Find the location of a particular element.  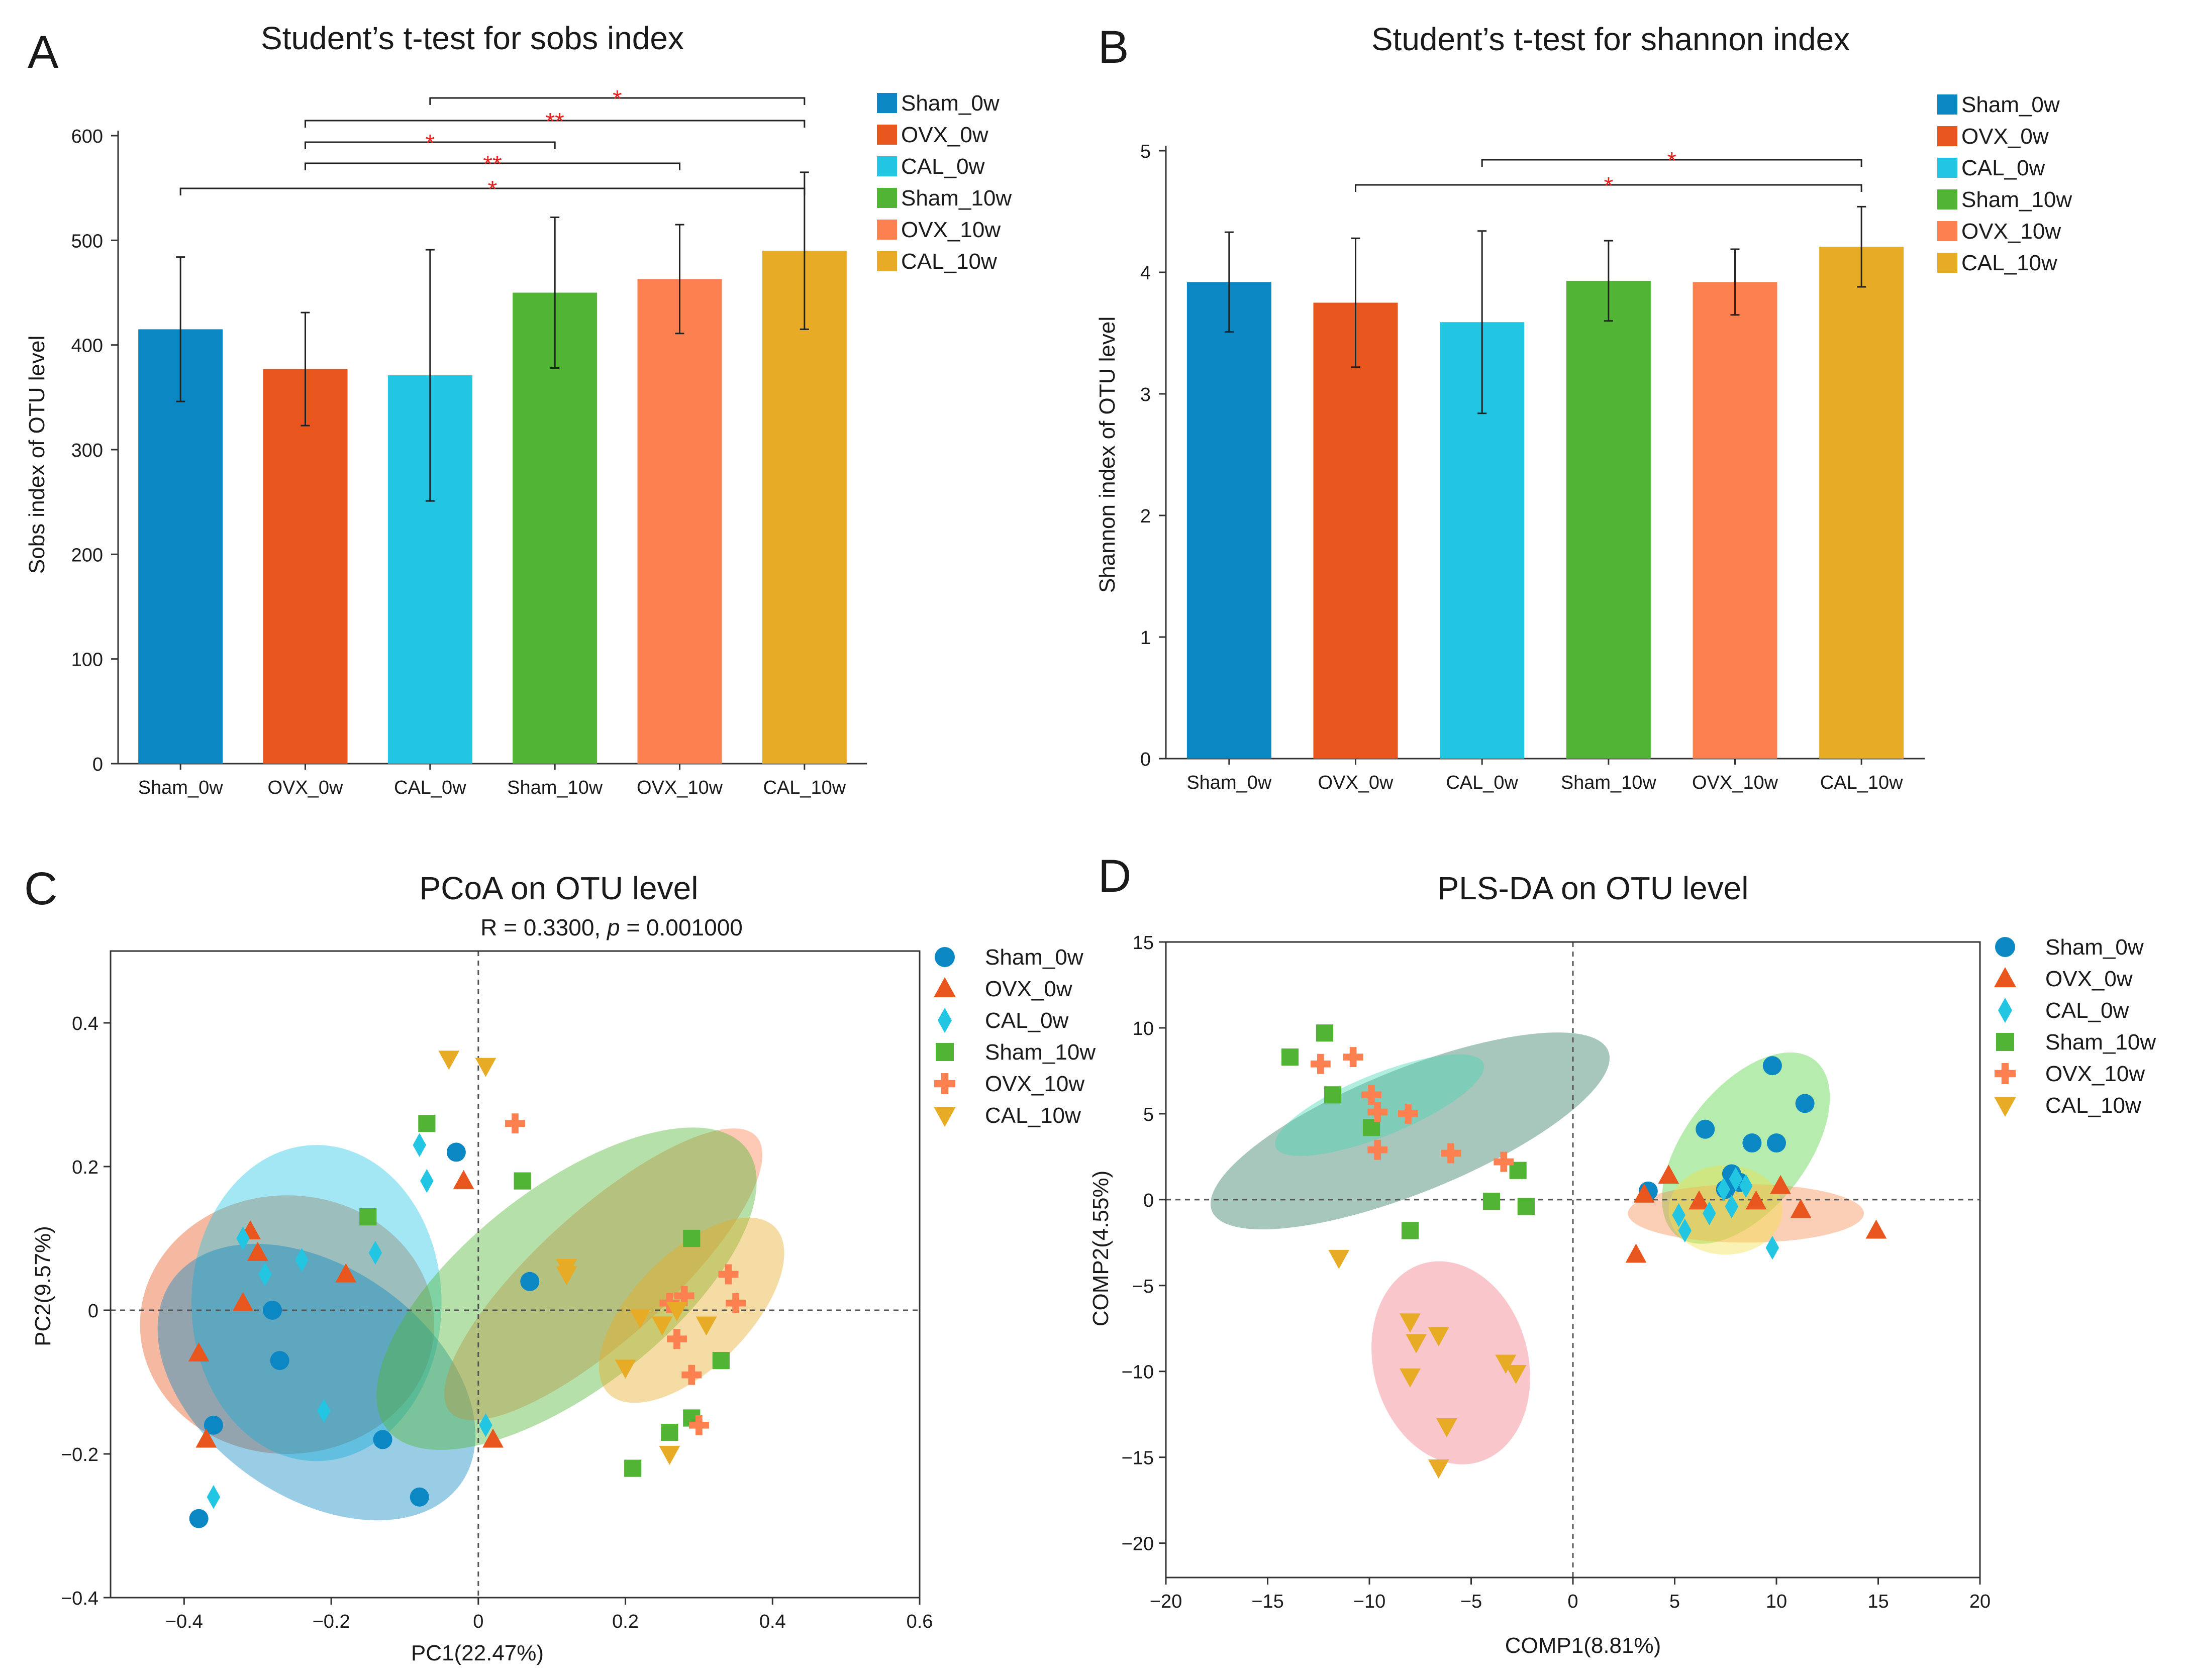

plot-frame-c is located at coordinates (515, 1274).